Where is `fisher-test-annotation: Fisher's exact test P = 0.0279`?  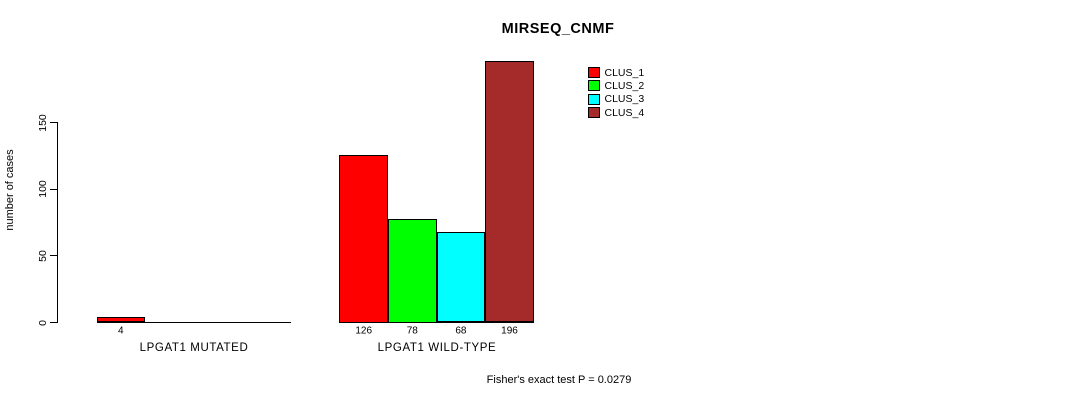
fisher-test-annotation: Fisher's exact test P = 0.0279 is located at coordinates (559, 380).